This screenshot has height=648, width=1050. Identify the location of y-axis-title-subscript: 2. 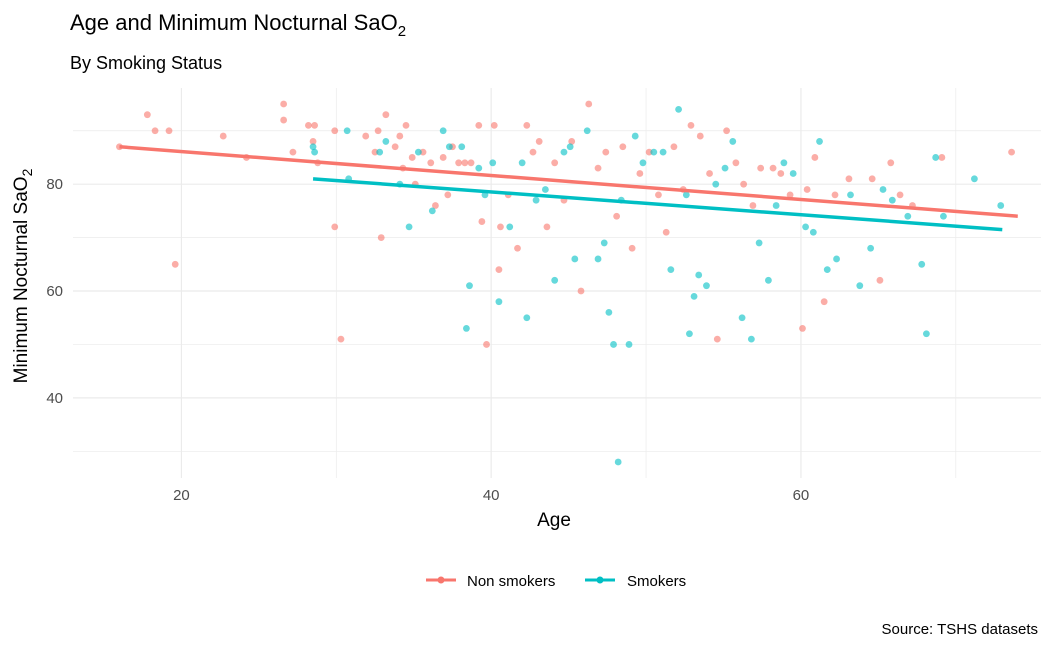
(27, 172).